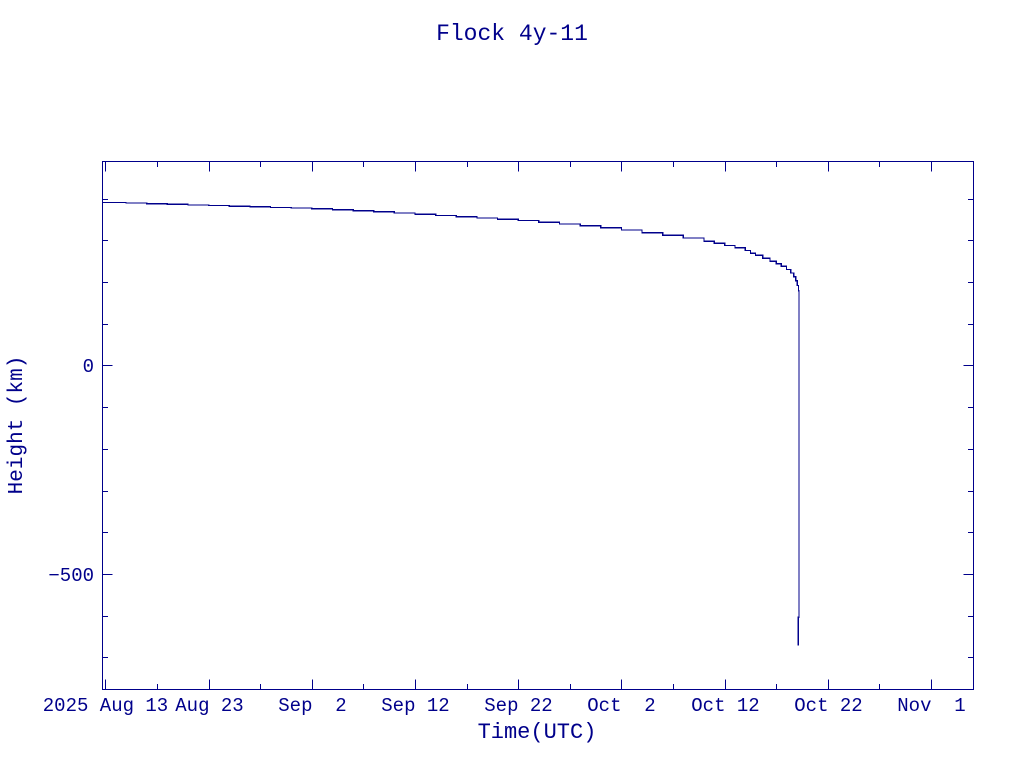 The height and width of the screenshot is (768, 1024). I want to click on x-tick-label: Sep 2, so click(312, 706).